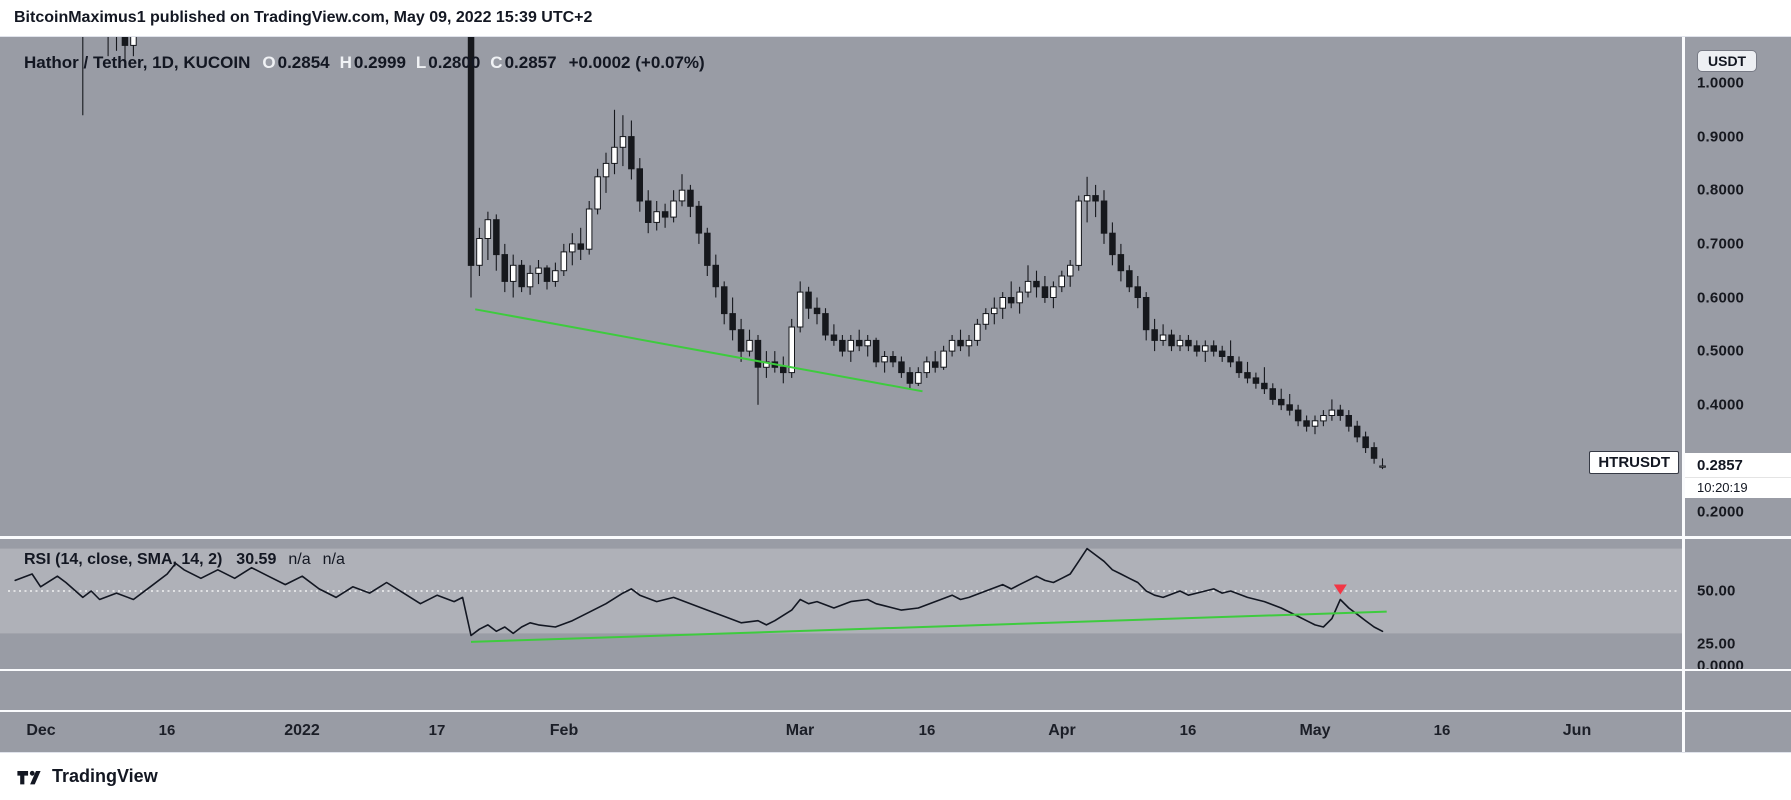  Describe the element at coordinates (137, 62) in the screenshot. I see `symbol-title: Hathor / Tether, 1D, KUCOIN` at that location.